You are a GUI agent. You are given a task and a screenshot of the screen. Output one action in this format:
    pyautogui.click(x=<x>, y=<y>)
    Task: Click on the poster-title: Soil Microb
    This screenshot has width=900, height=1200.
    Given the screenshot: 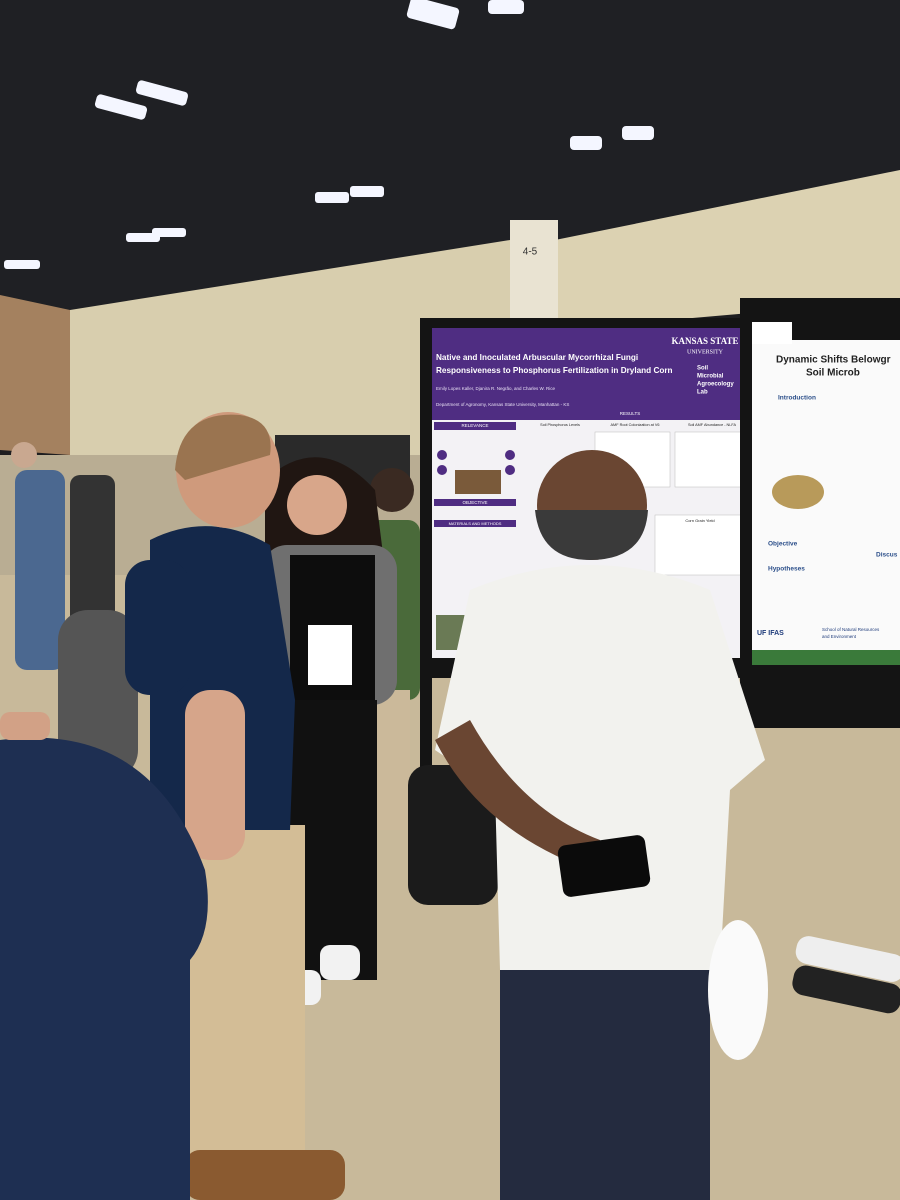 What is the action you would take?
    pyautogui.click(x=833, y=373)
    